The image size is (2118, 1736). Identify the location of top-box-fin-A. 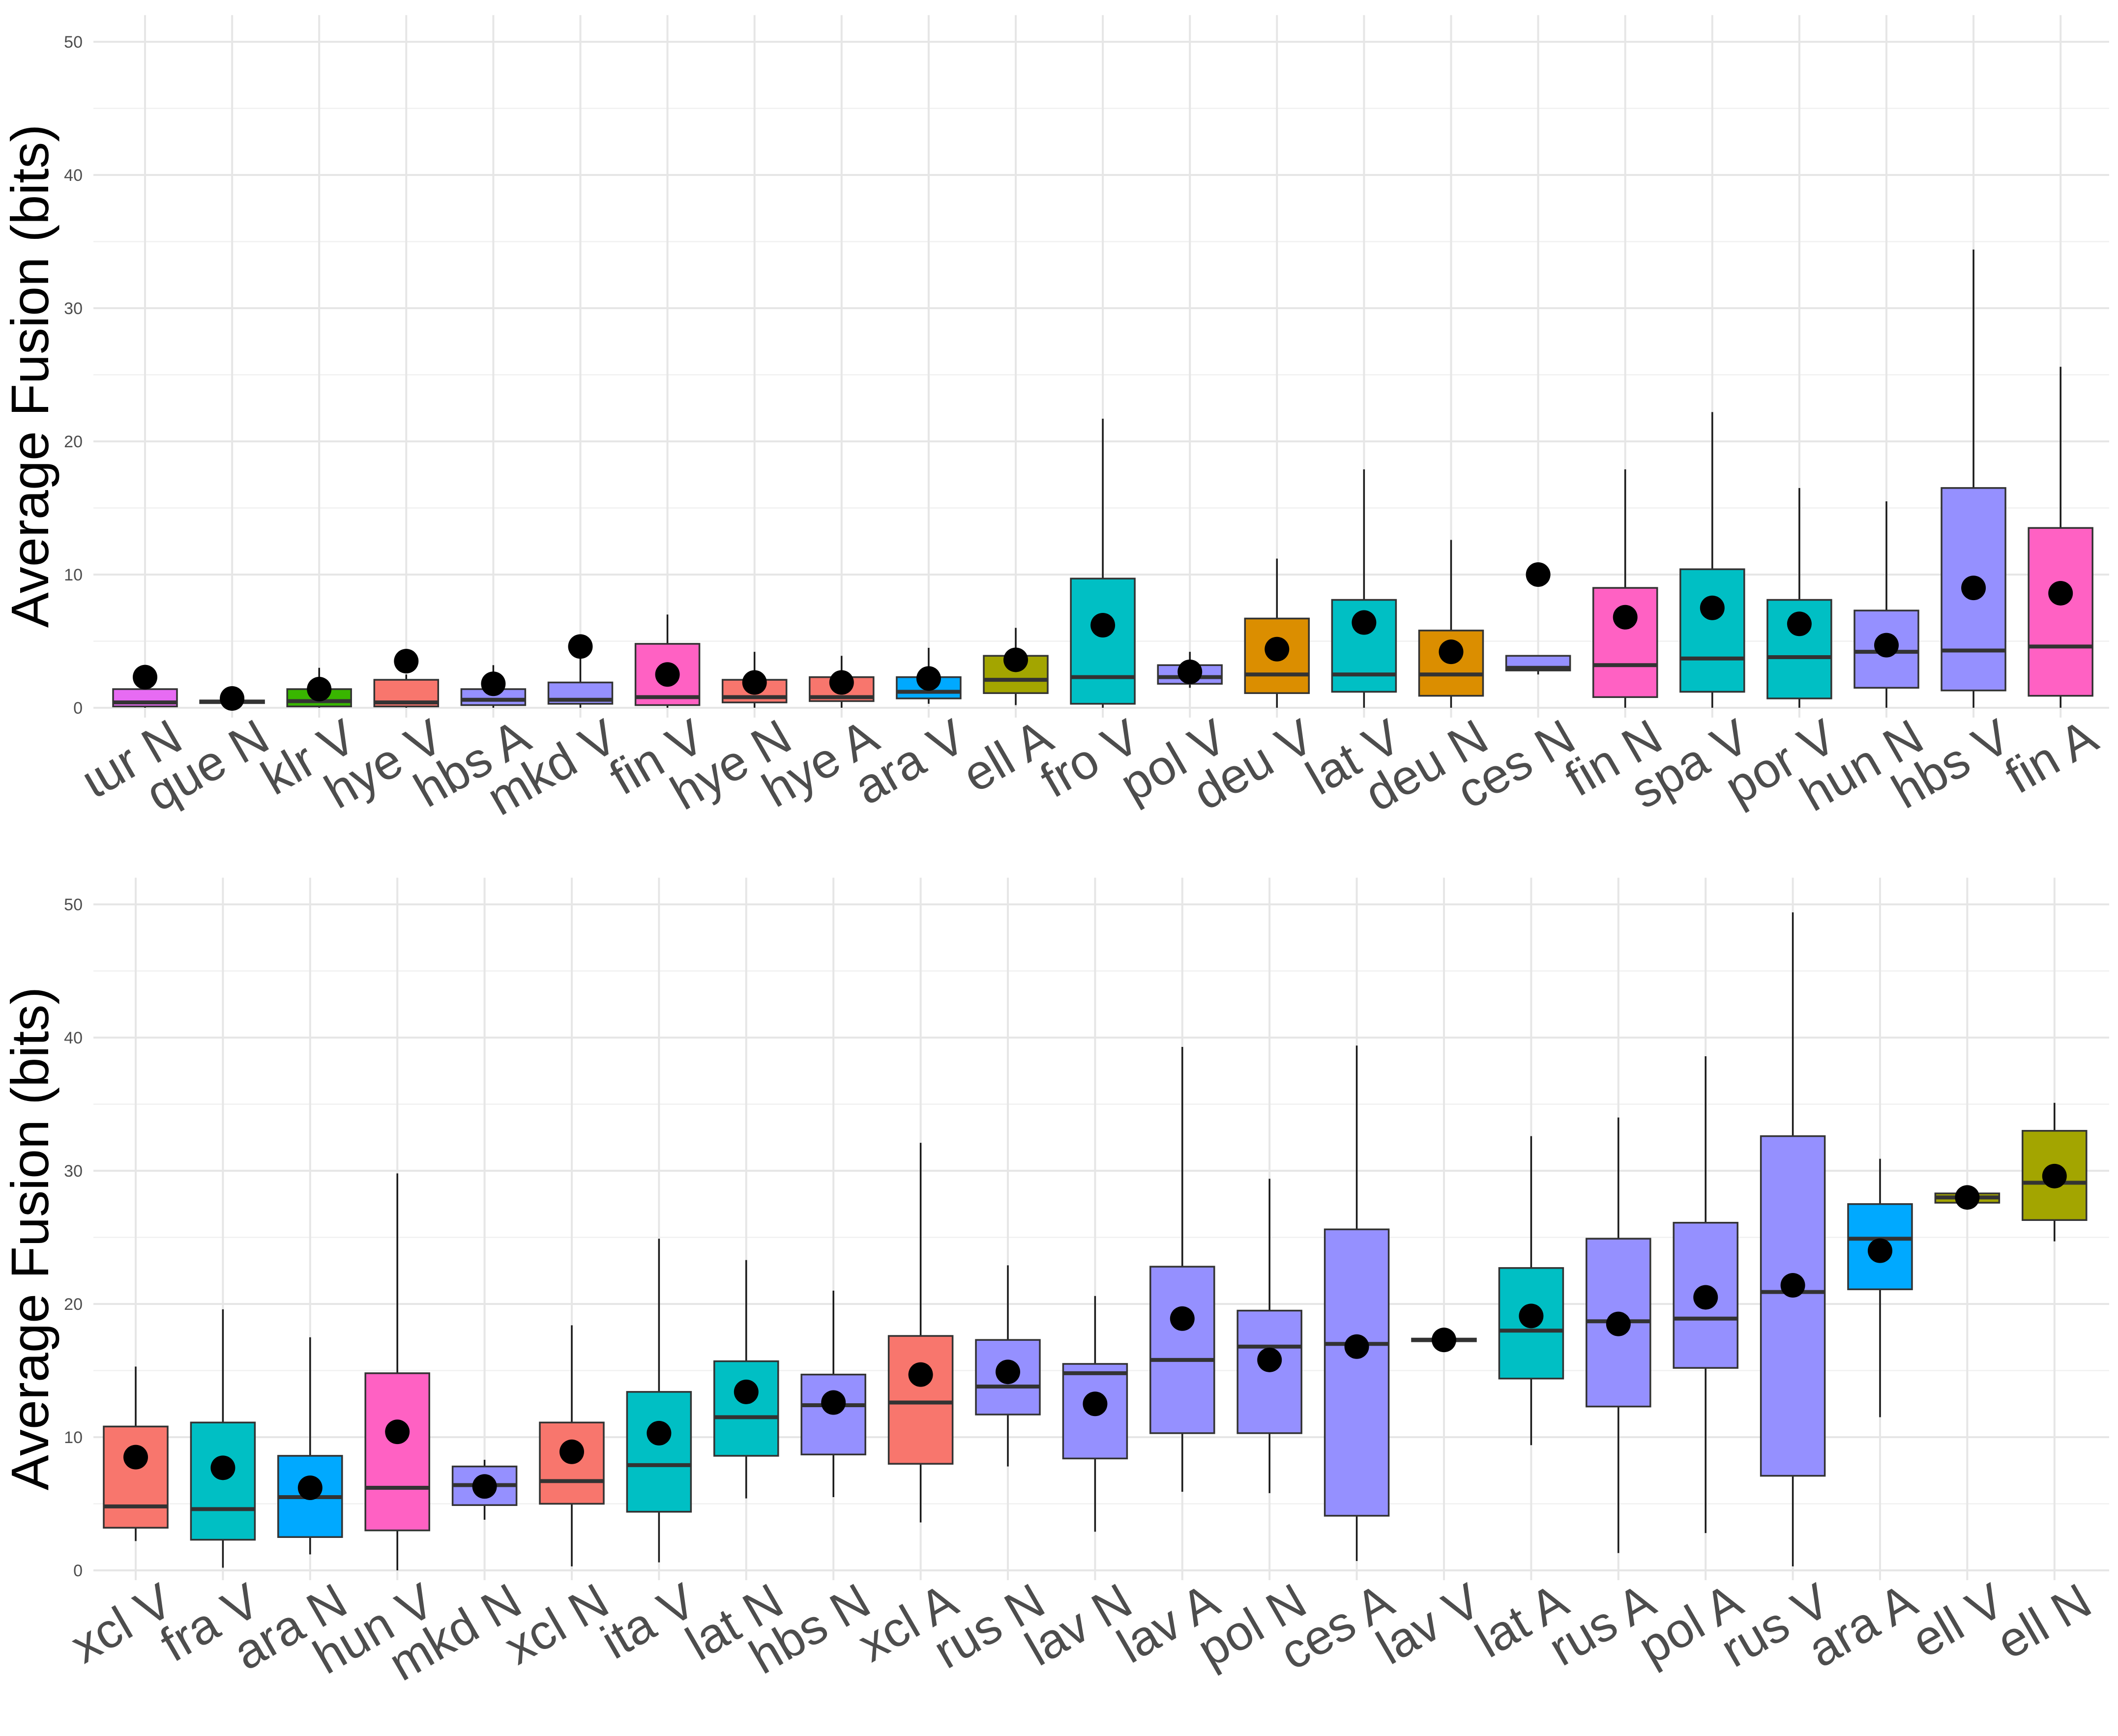
(2060, 537).